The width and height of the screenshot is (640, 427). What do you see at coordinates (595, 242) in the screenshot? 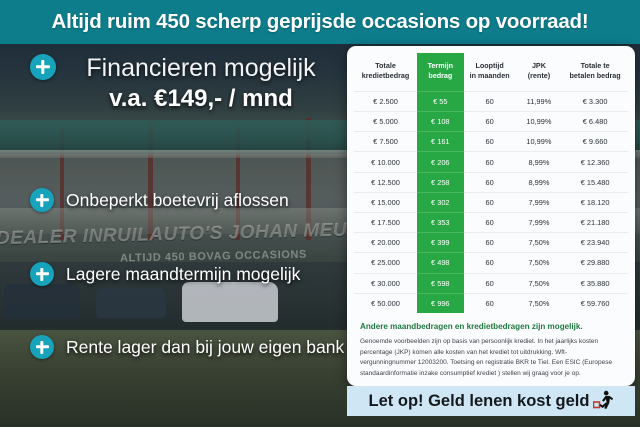
I see `cell-total-payable: € 23.940` at bounding box center [595, 242].